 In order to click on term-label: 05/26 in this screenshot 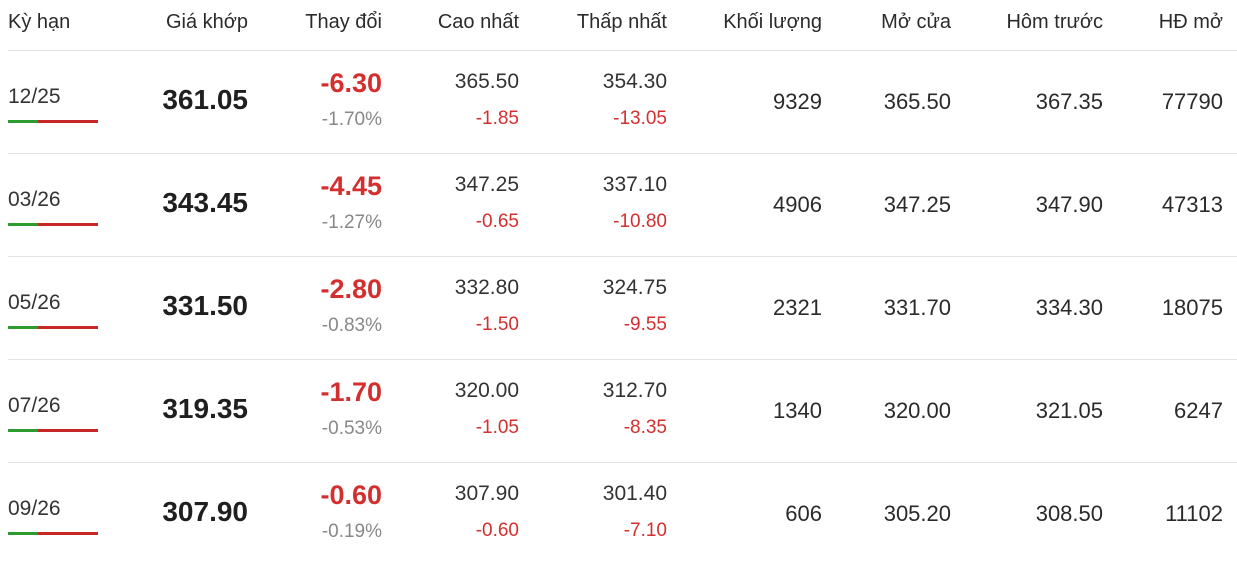, I will do `click(34, 302)`.